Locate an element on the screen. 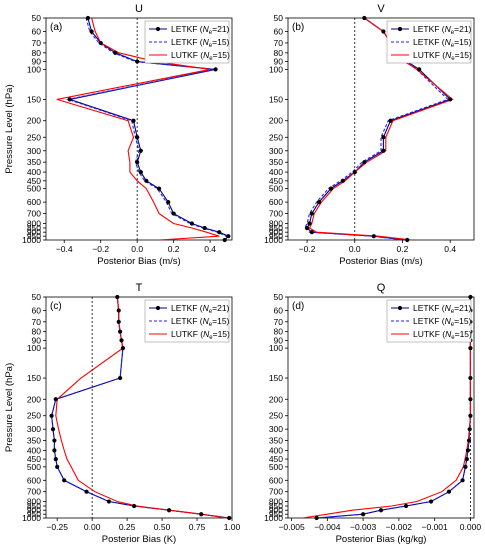 Image resolution: width=485 pixels, height=550 pixels. y-tick-label: 200 is located at coordinates (276, 121).